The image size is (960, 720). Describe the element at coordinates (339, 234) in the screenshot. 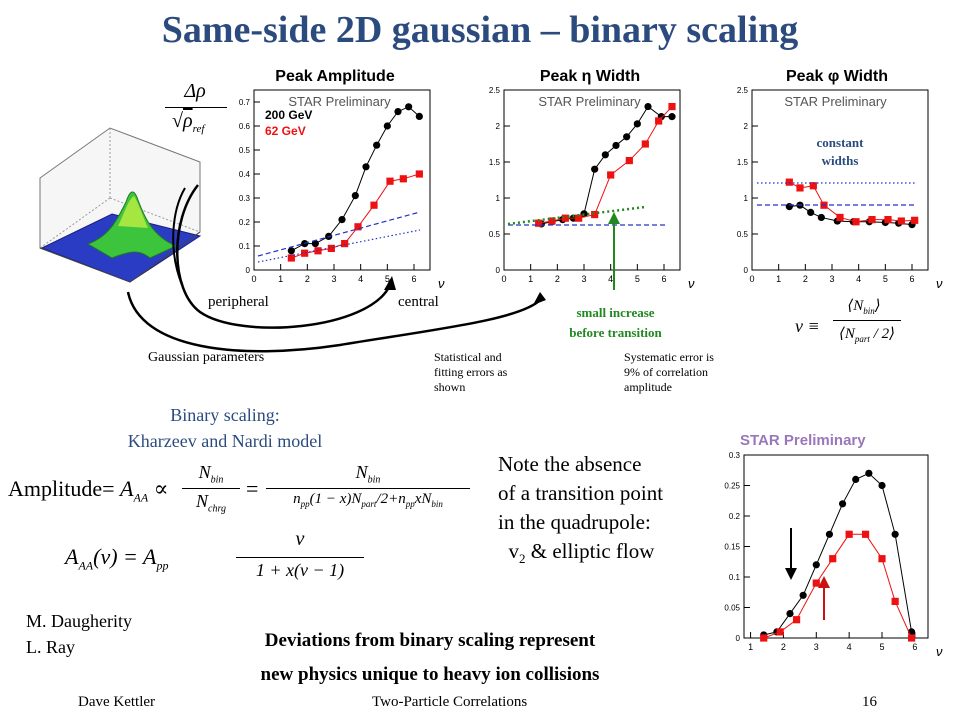

I see `guide-dashed-amplitude` at that location.